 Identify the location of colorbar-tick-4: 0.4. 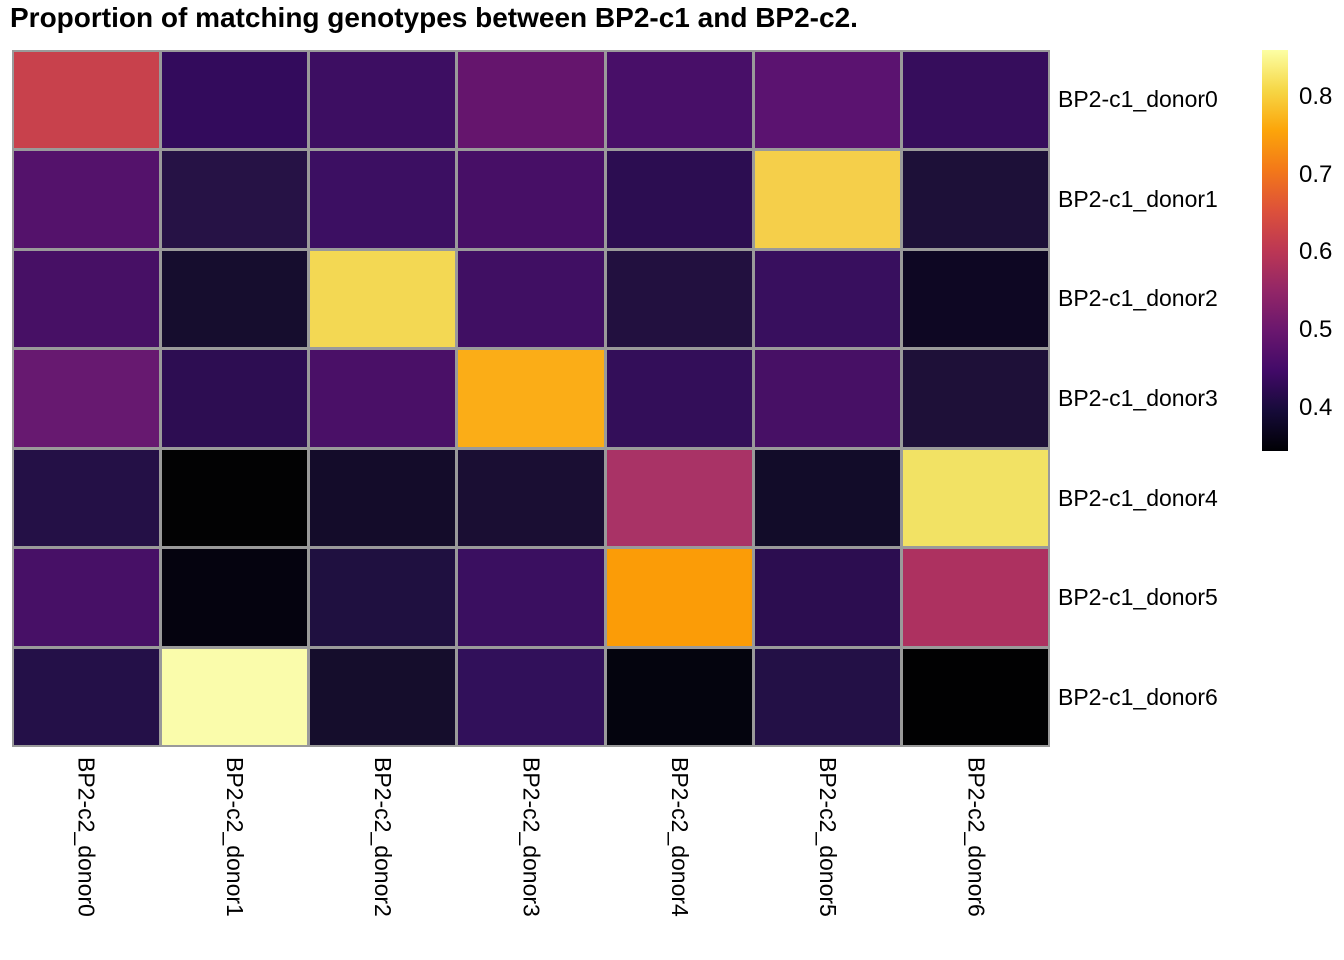
(1316, 408).